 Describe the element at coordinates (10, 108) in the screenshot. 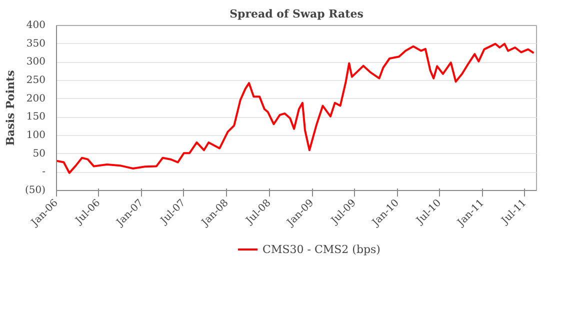

I see `y-axis-title: Basis Points` at that location.